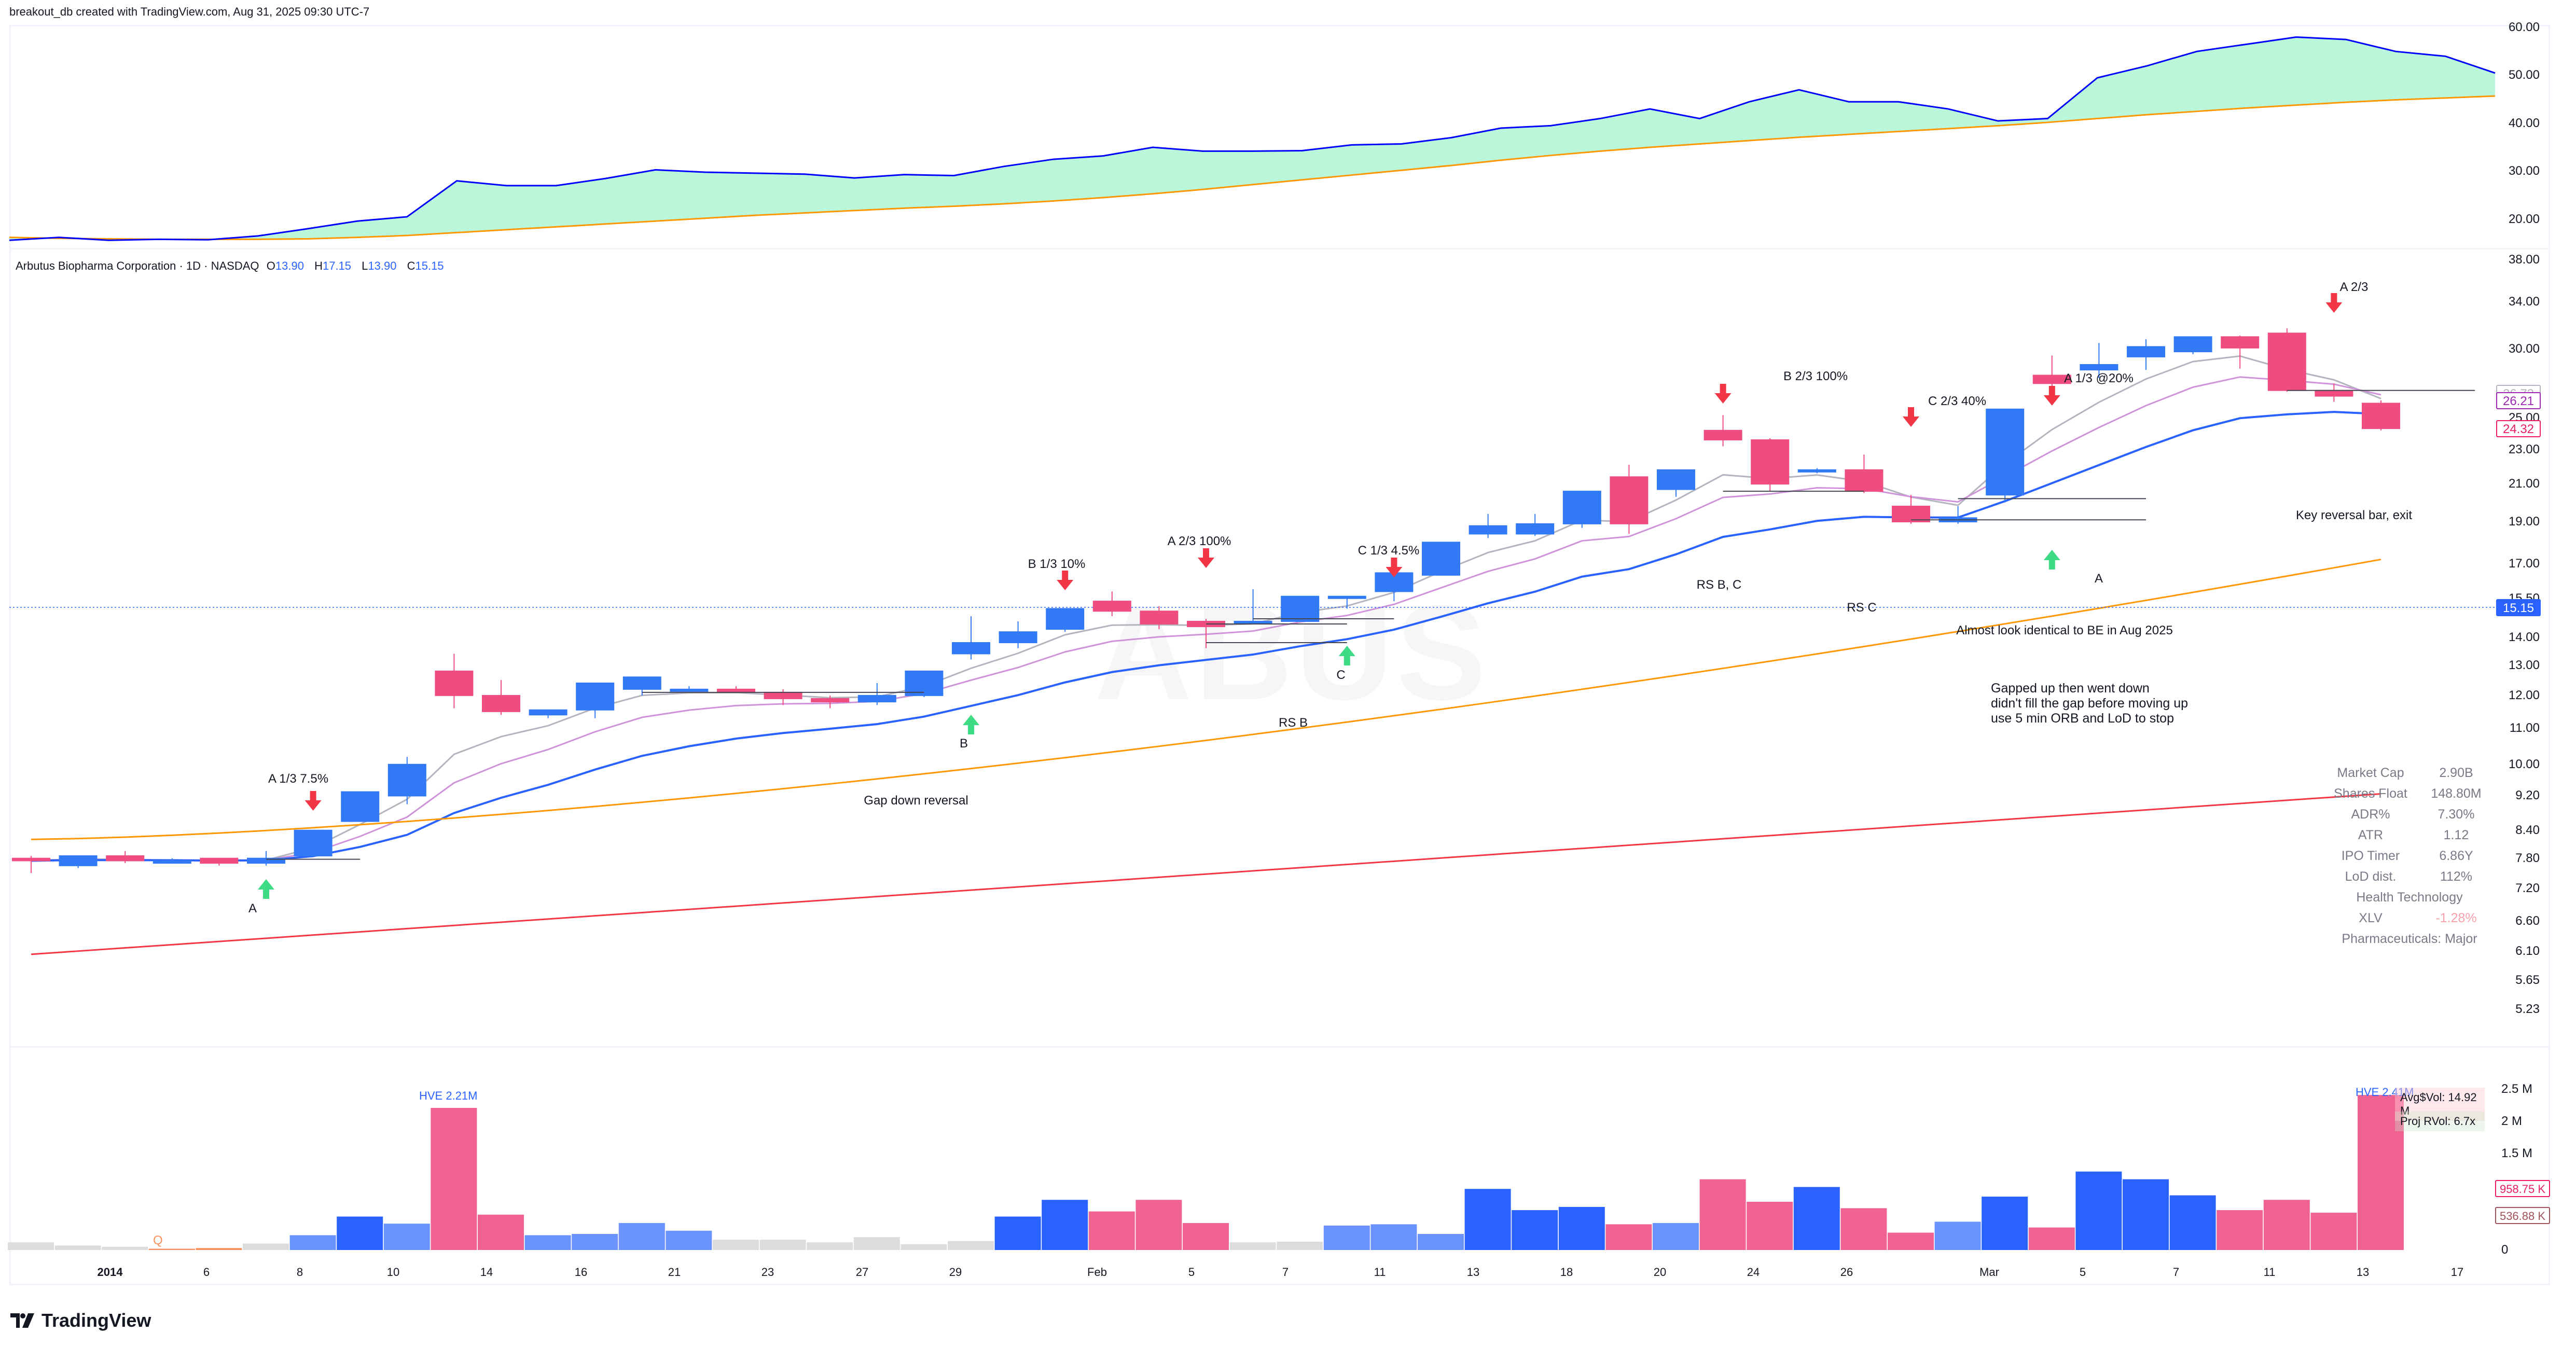  Describe the element at coordinates (2064, 630) in the screenshot. I see `annotation-almost-identical: Almost look identical to BE in Aug 2025` at that location.